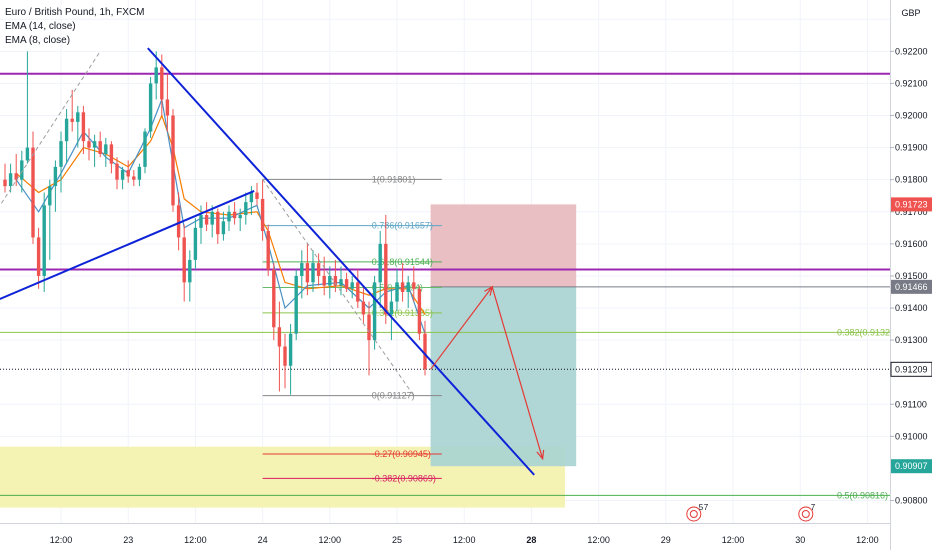 This screenshot has width=932, height=550. I want to click on price-badge-label: 0.90907, so click(911, 466).